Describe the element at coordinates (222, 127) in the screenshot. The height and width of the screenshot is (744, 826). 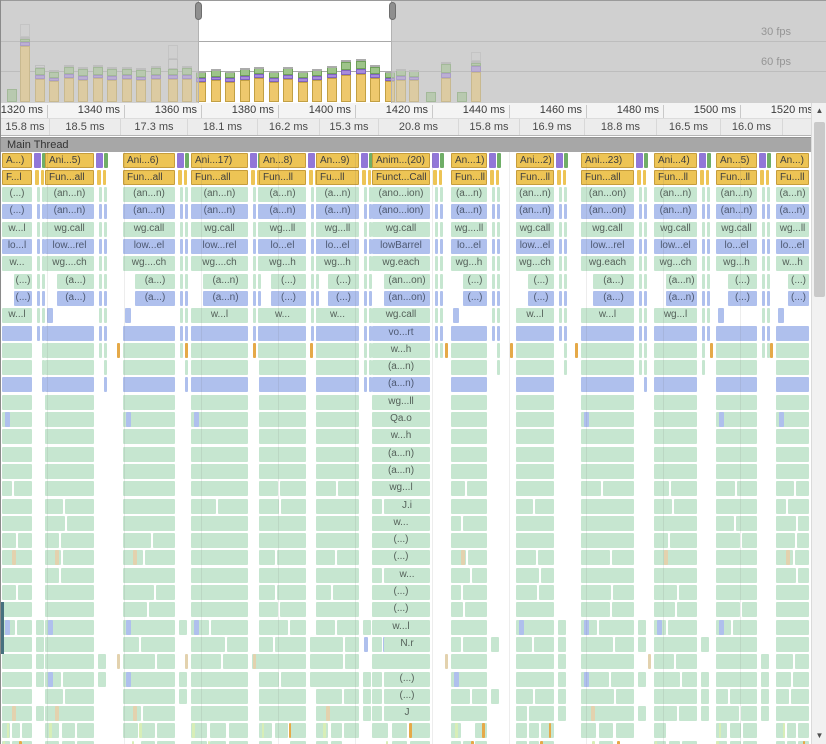
I see `frame-time-cell: 18.1 ms` at that location.